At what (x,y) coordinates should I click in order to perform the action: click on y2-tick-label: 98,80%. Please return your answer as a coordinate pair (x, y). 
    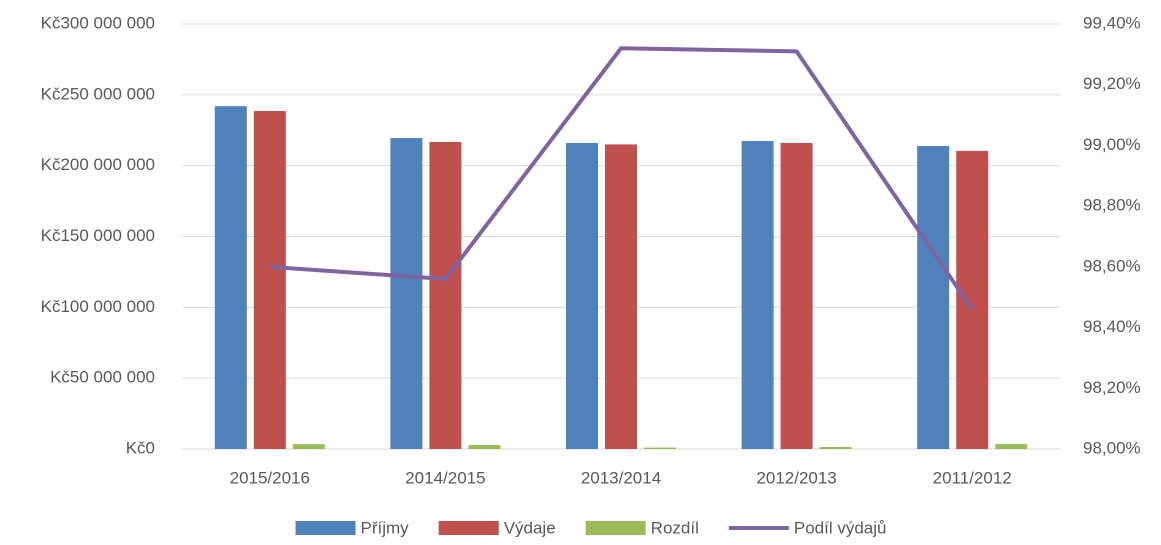
    Looking at the image, I should click on (1112, 205).